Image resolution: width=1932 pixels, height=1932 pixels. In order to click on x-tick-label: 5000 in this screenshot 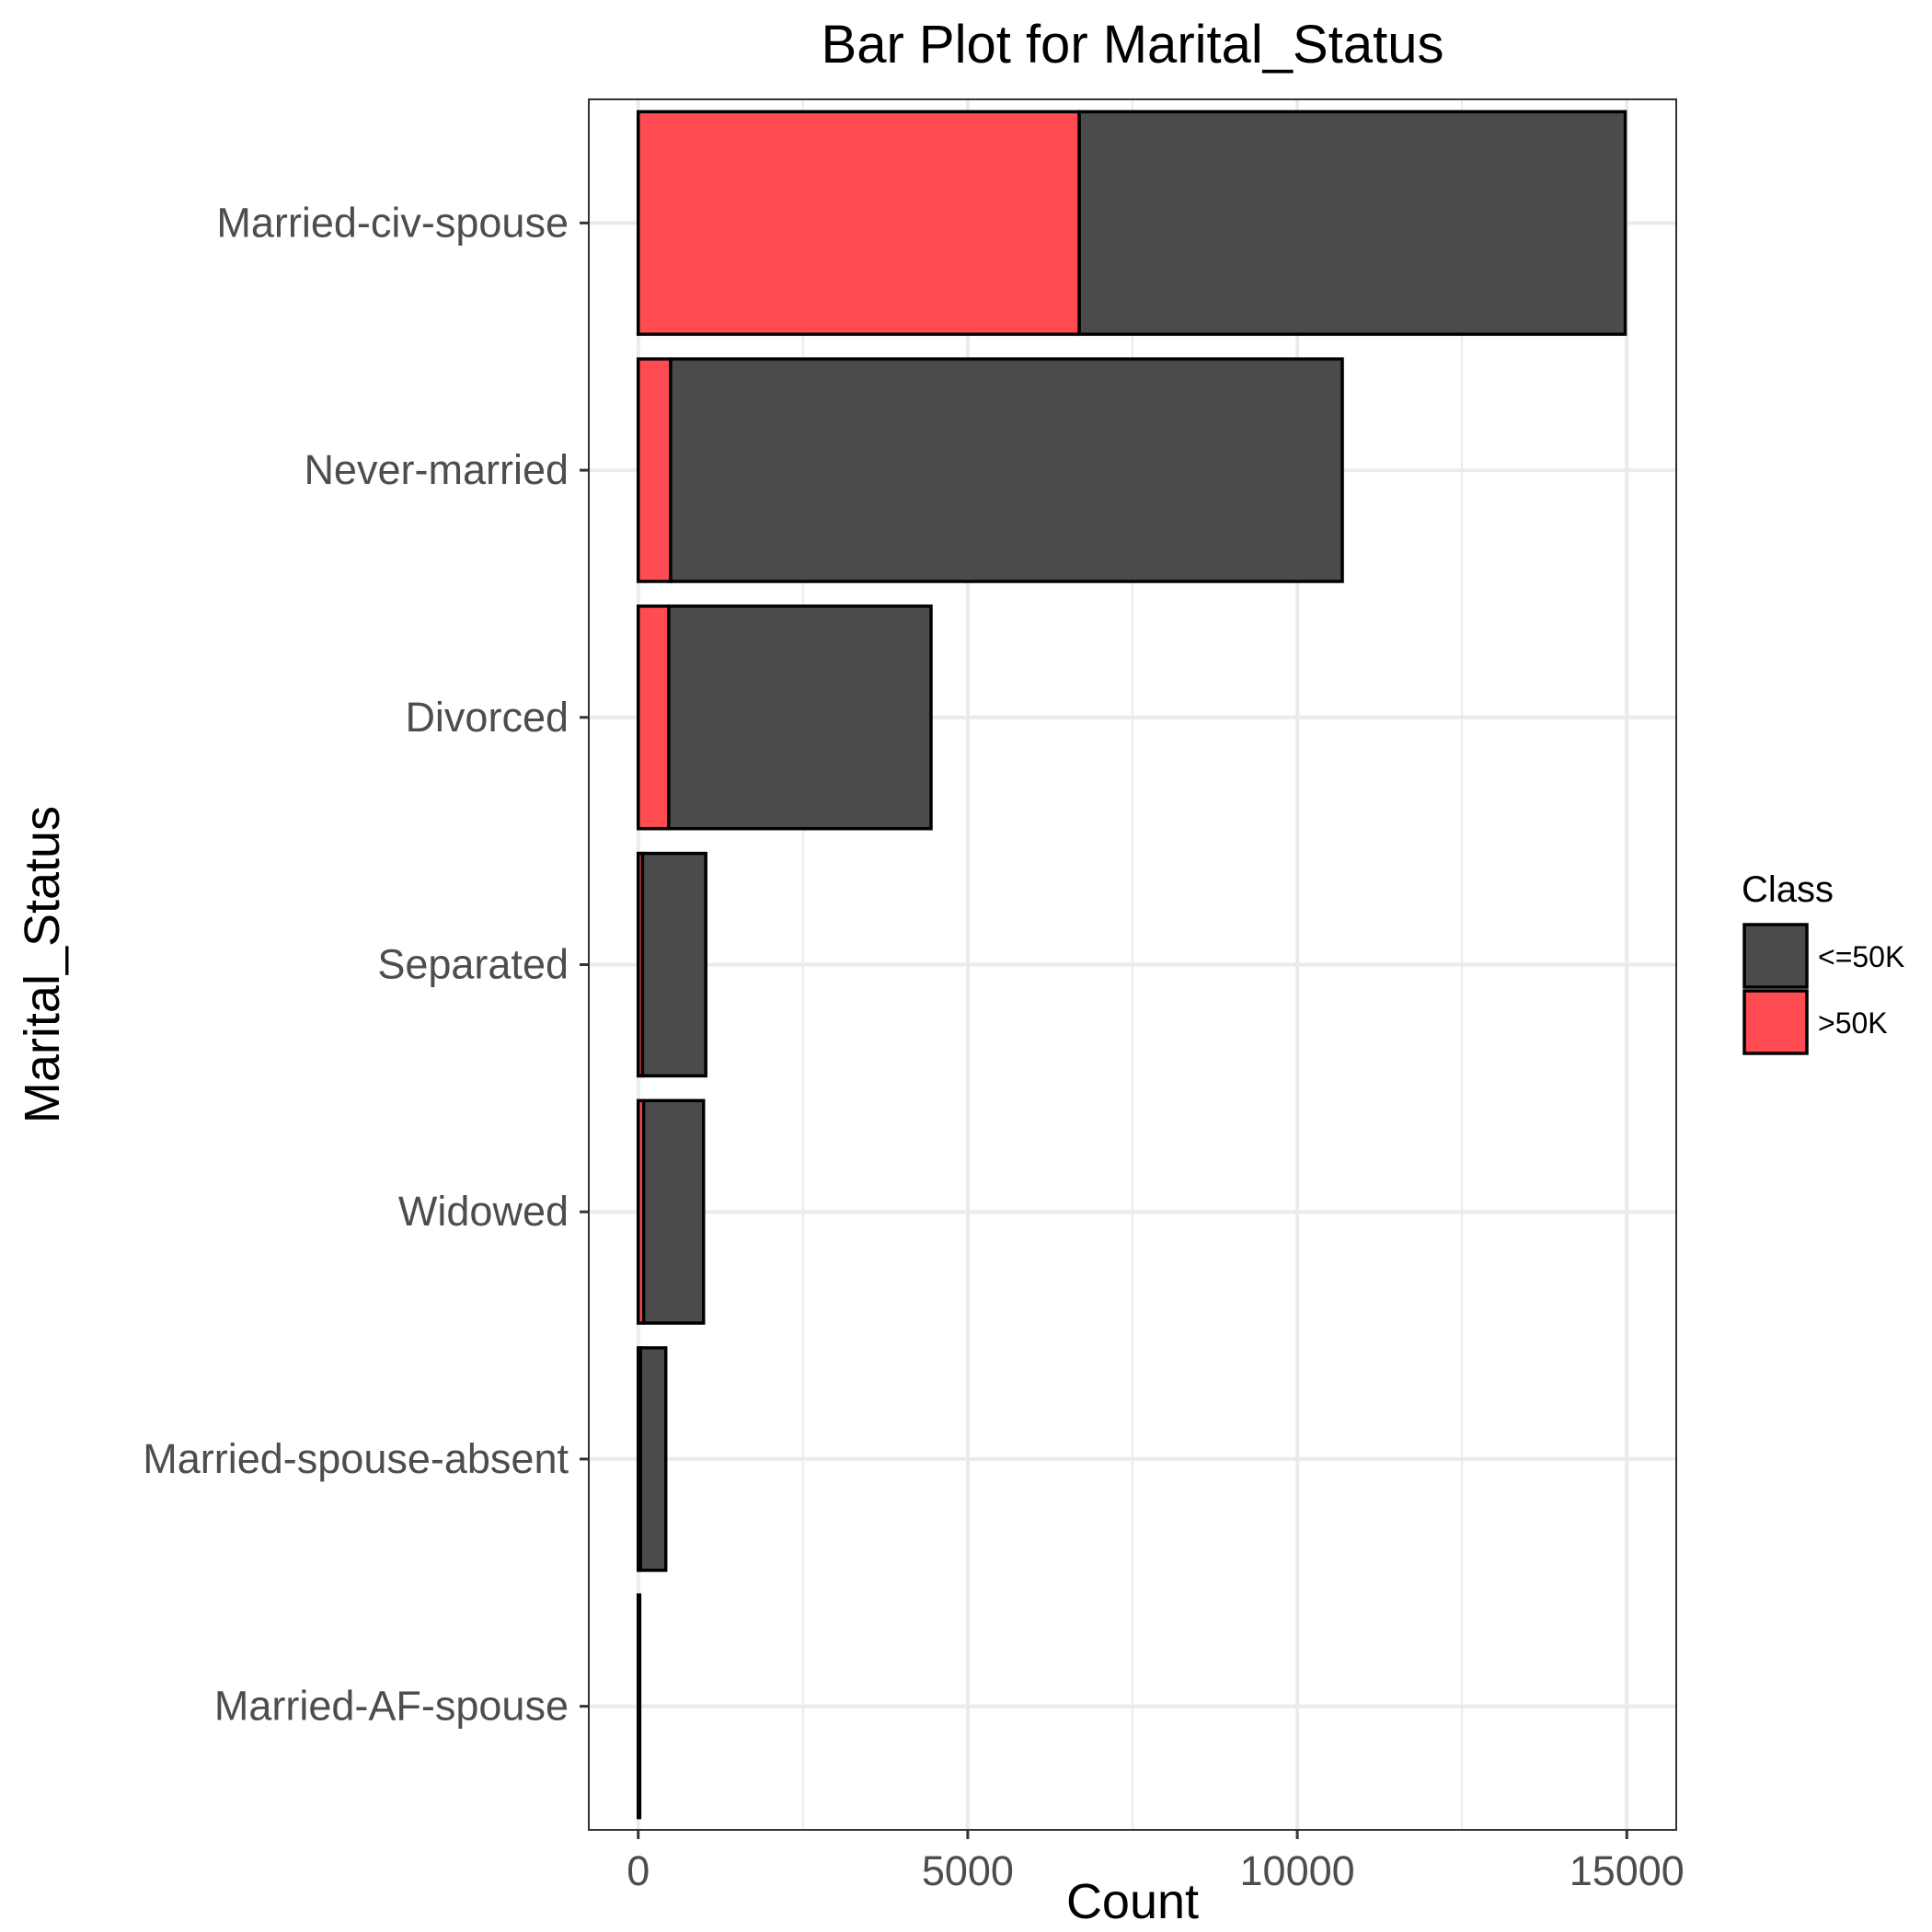, I will do `click(968, 1870)`.